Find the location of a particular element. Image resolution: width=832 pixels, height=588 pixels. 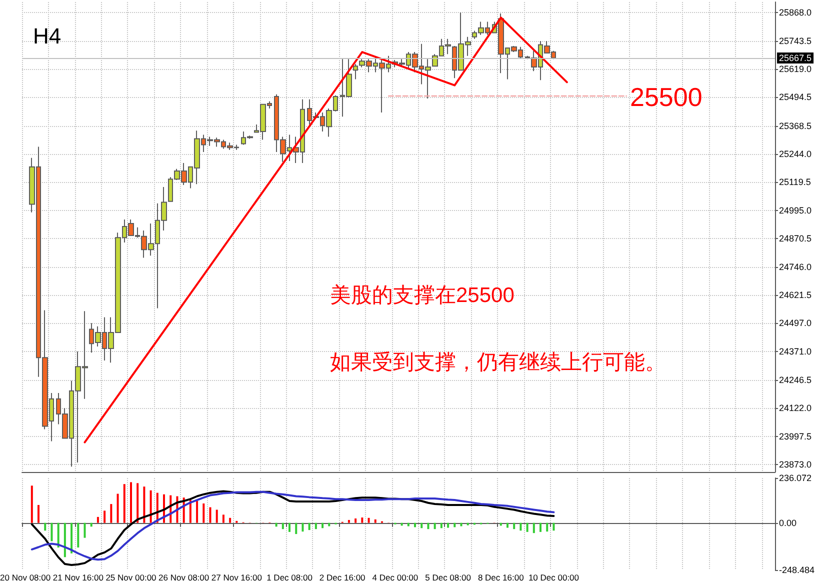

annotation: 美股的支撑在25500 is located at coordinates (422, 295).